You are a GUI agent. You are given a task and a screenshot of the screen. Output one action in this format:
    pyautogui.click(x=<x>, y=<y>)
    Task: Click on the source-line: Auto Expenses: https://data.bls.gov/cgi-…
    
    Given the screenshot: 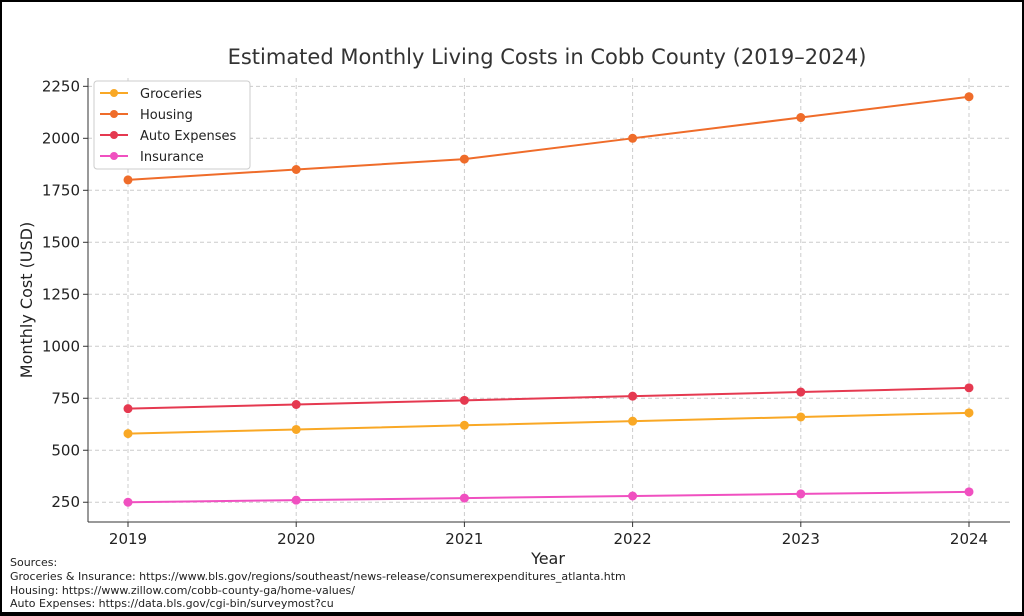 What is the action you would take?
    pyautogui.click(x=172, y=603)
    